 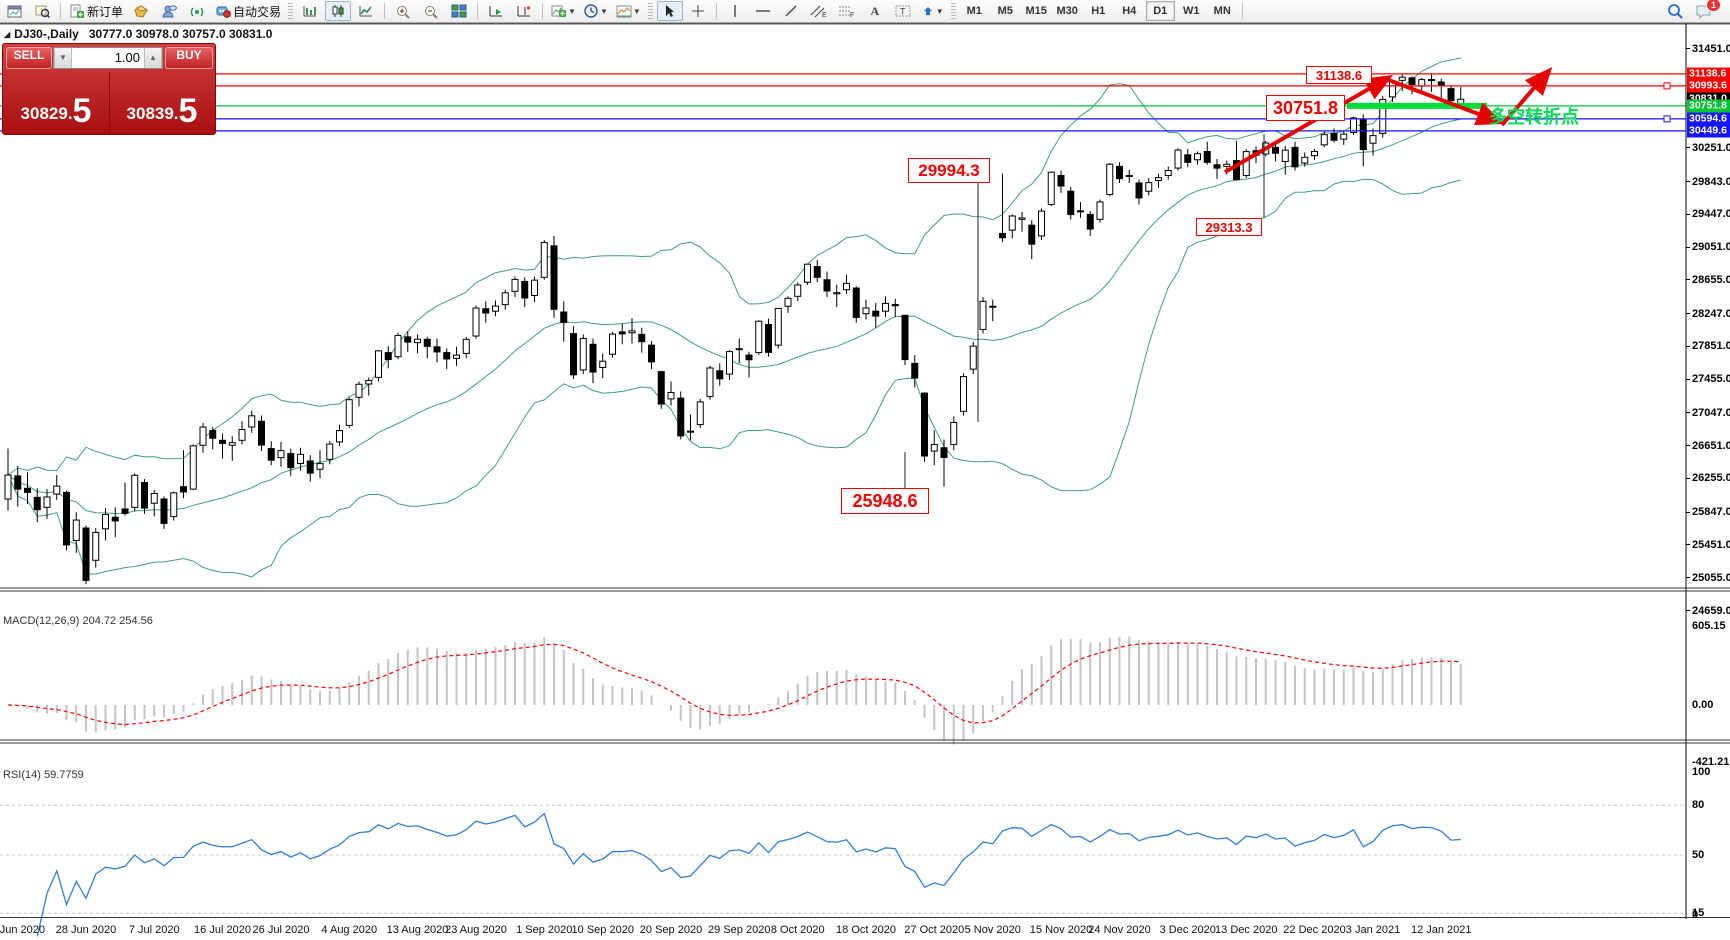 What do you see at coordinates (1534, 117) in the screenshot?
I see `bull-bear-turning-point-note: 多空转折点` at bounding box center [1534, 117].